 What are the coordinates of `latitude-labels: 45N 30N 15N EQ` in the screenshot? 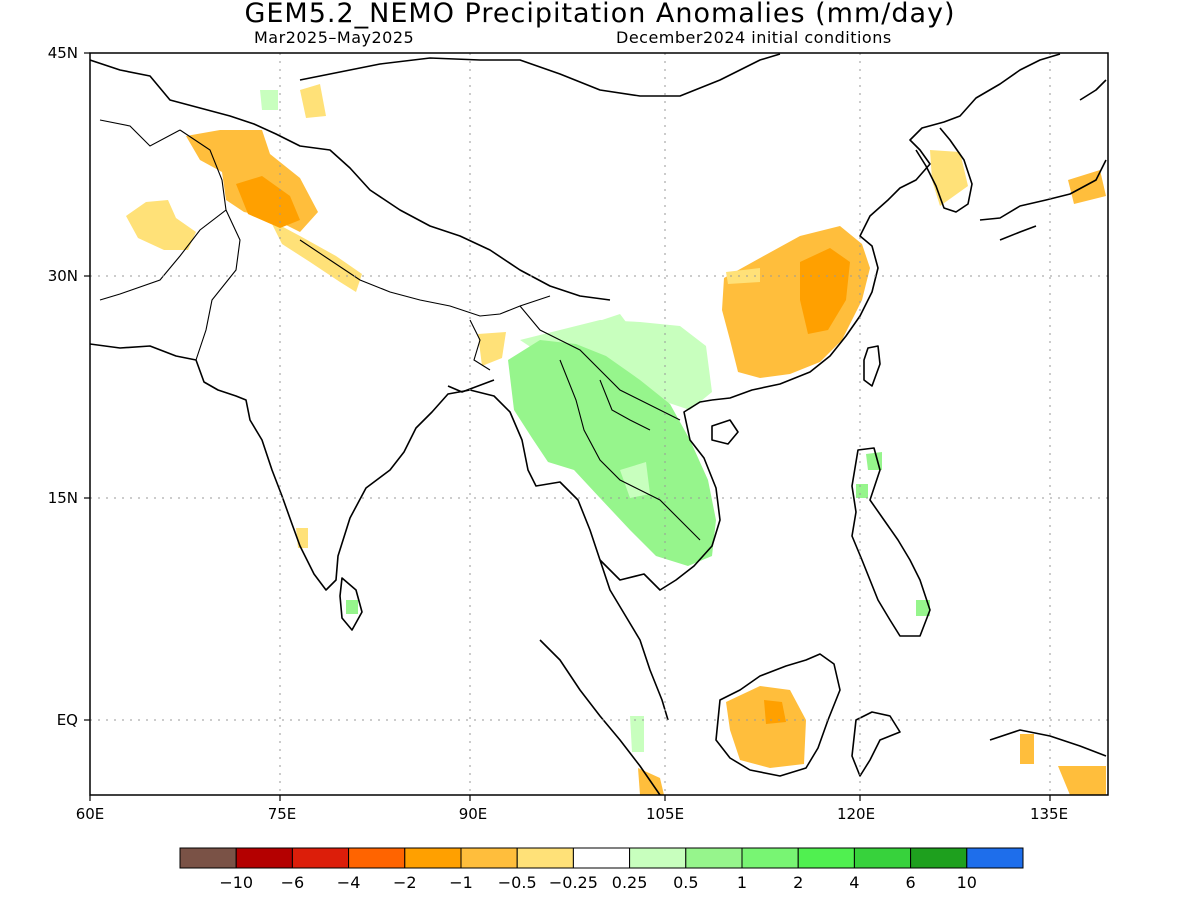 It's located at (63, 386).